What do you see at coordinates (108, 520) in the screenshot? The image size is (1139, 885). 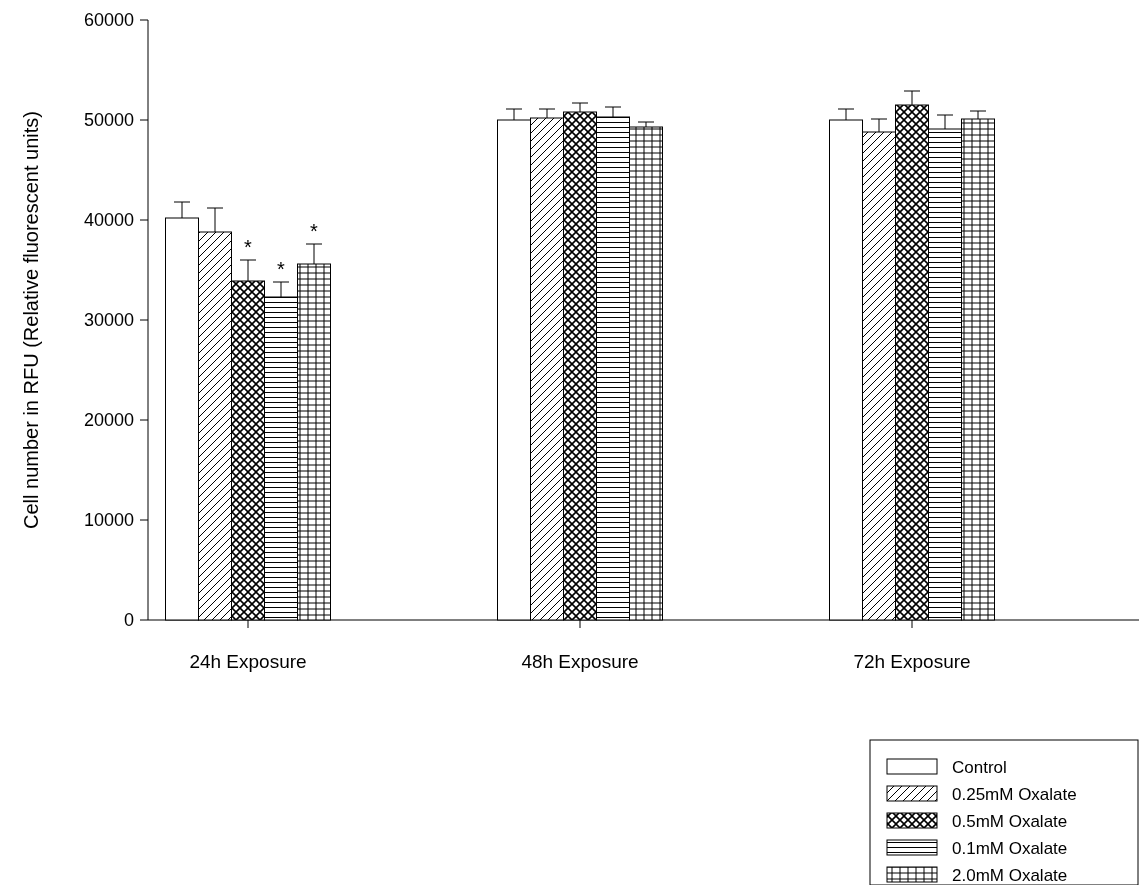 I see `y-tick-label: 10000` at bounding box center [108, 520].